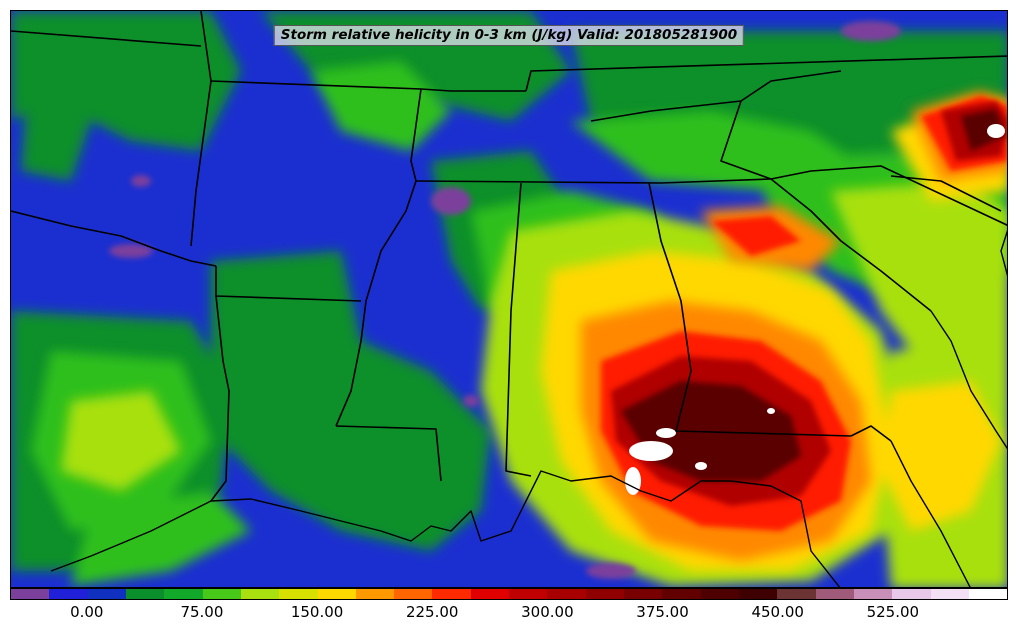 This screenshot has height=633, width=1018. What do you see at coordinates (317, 612) in the screenshot?
I see `colorbar-tick-label: 150.00` at bounding box center [317, 612].